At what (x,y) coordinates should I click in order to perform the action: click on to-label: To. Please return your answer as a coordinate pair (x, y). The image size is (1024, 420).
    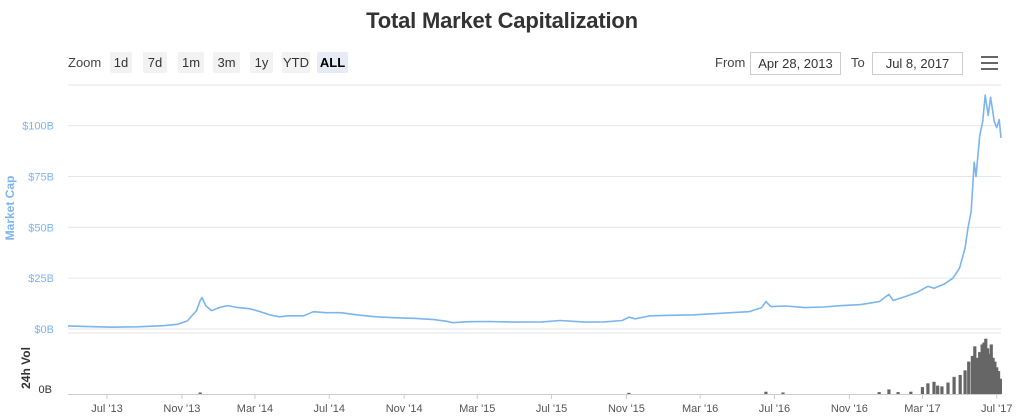
    Looking at the image, I should click on (858, 62).